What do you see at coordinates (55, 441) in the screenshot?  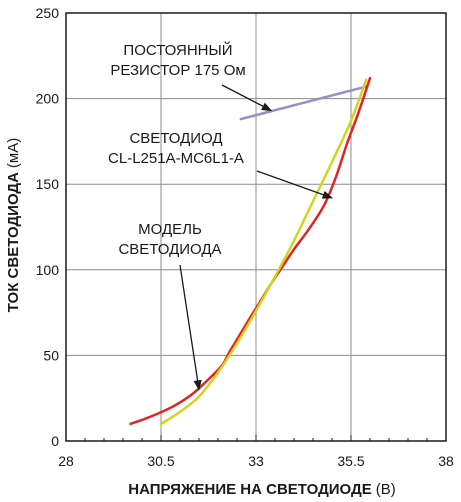 I see `y-tick-label: 0` at bounding box center [55, 441].